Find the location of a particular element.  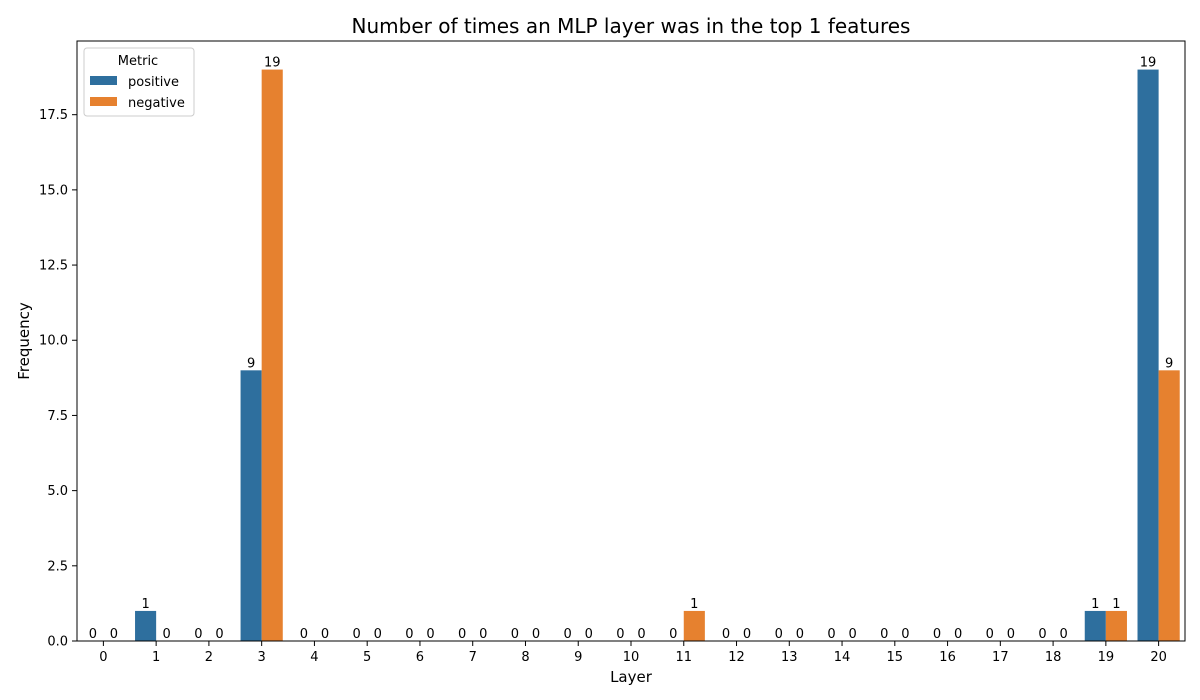

bar-label-negative-layer-12: 0 is located at coordinates (747, 634).